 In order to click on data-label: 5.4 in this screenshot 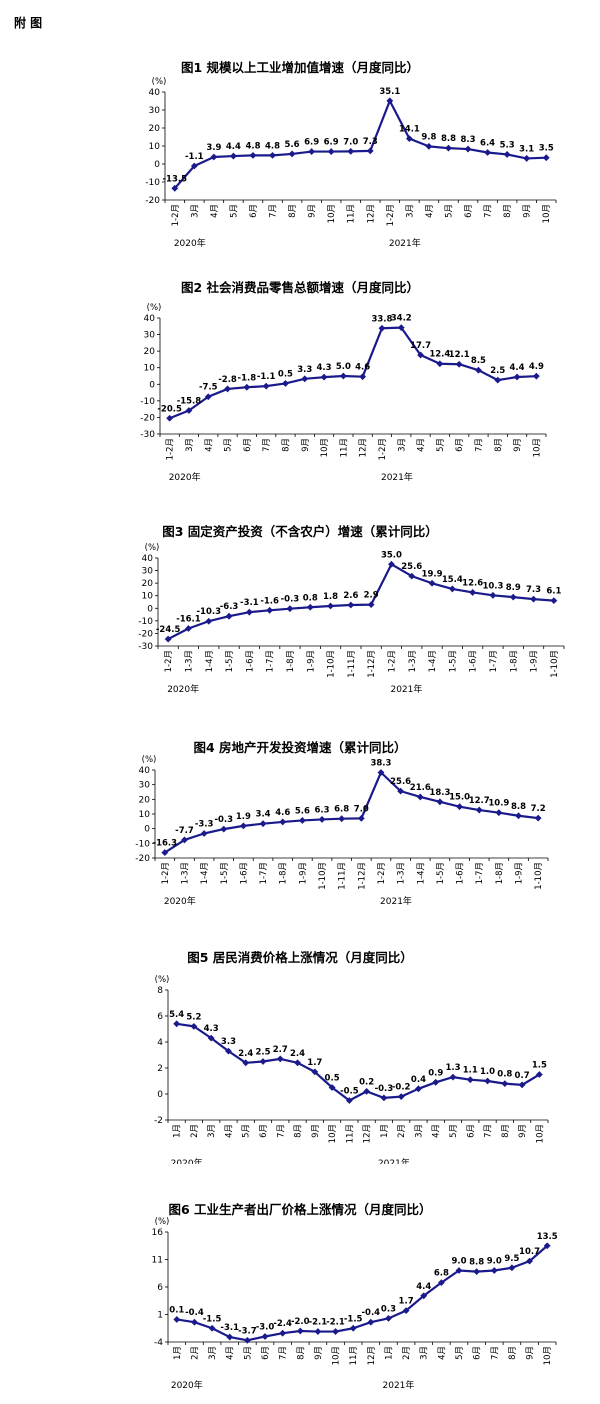, I will do `click(176, 1015)`.